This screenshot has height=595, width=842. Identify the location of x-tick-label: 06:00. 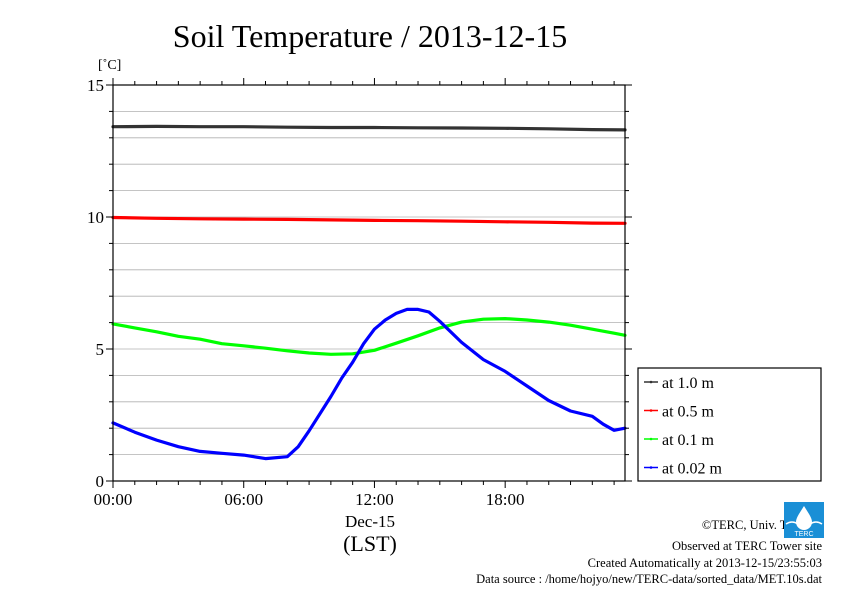
(243, 499).